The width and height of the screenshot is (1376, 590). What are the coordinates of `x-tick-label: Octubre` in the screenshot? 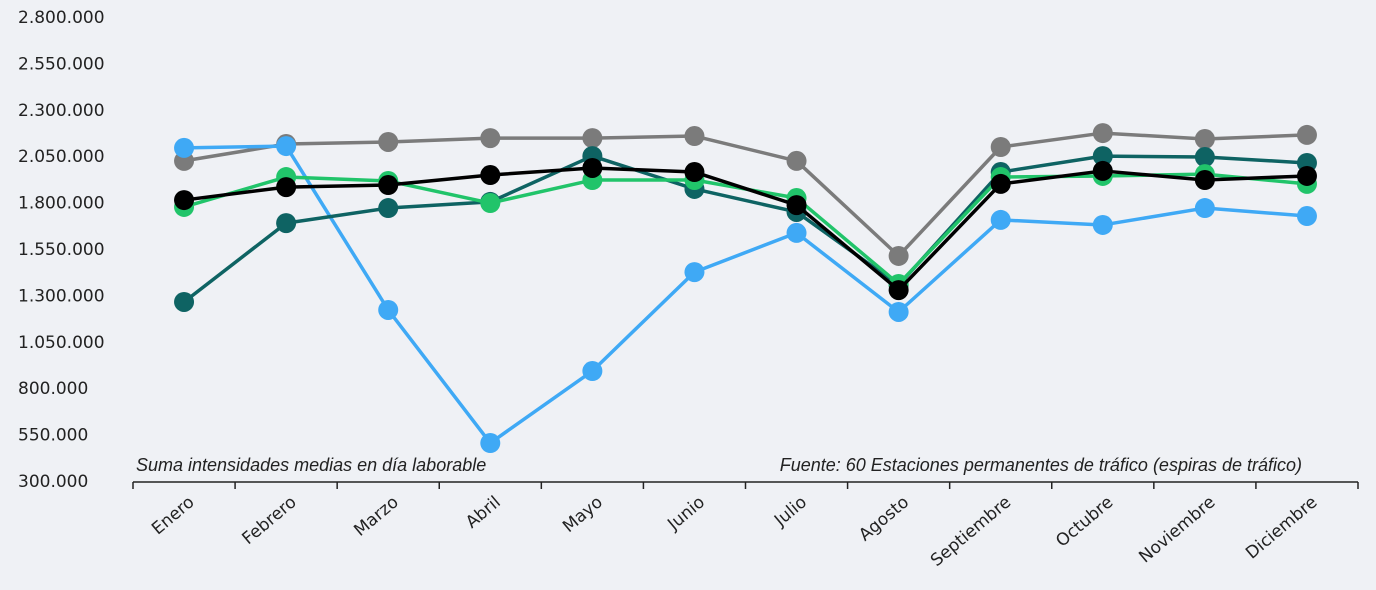 It's located at (1084, 521).